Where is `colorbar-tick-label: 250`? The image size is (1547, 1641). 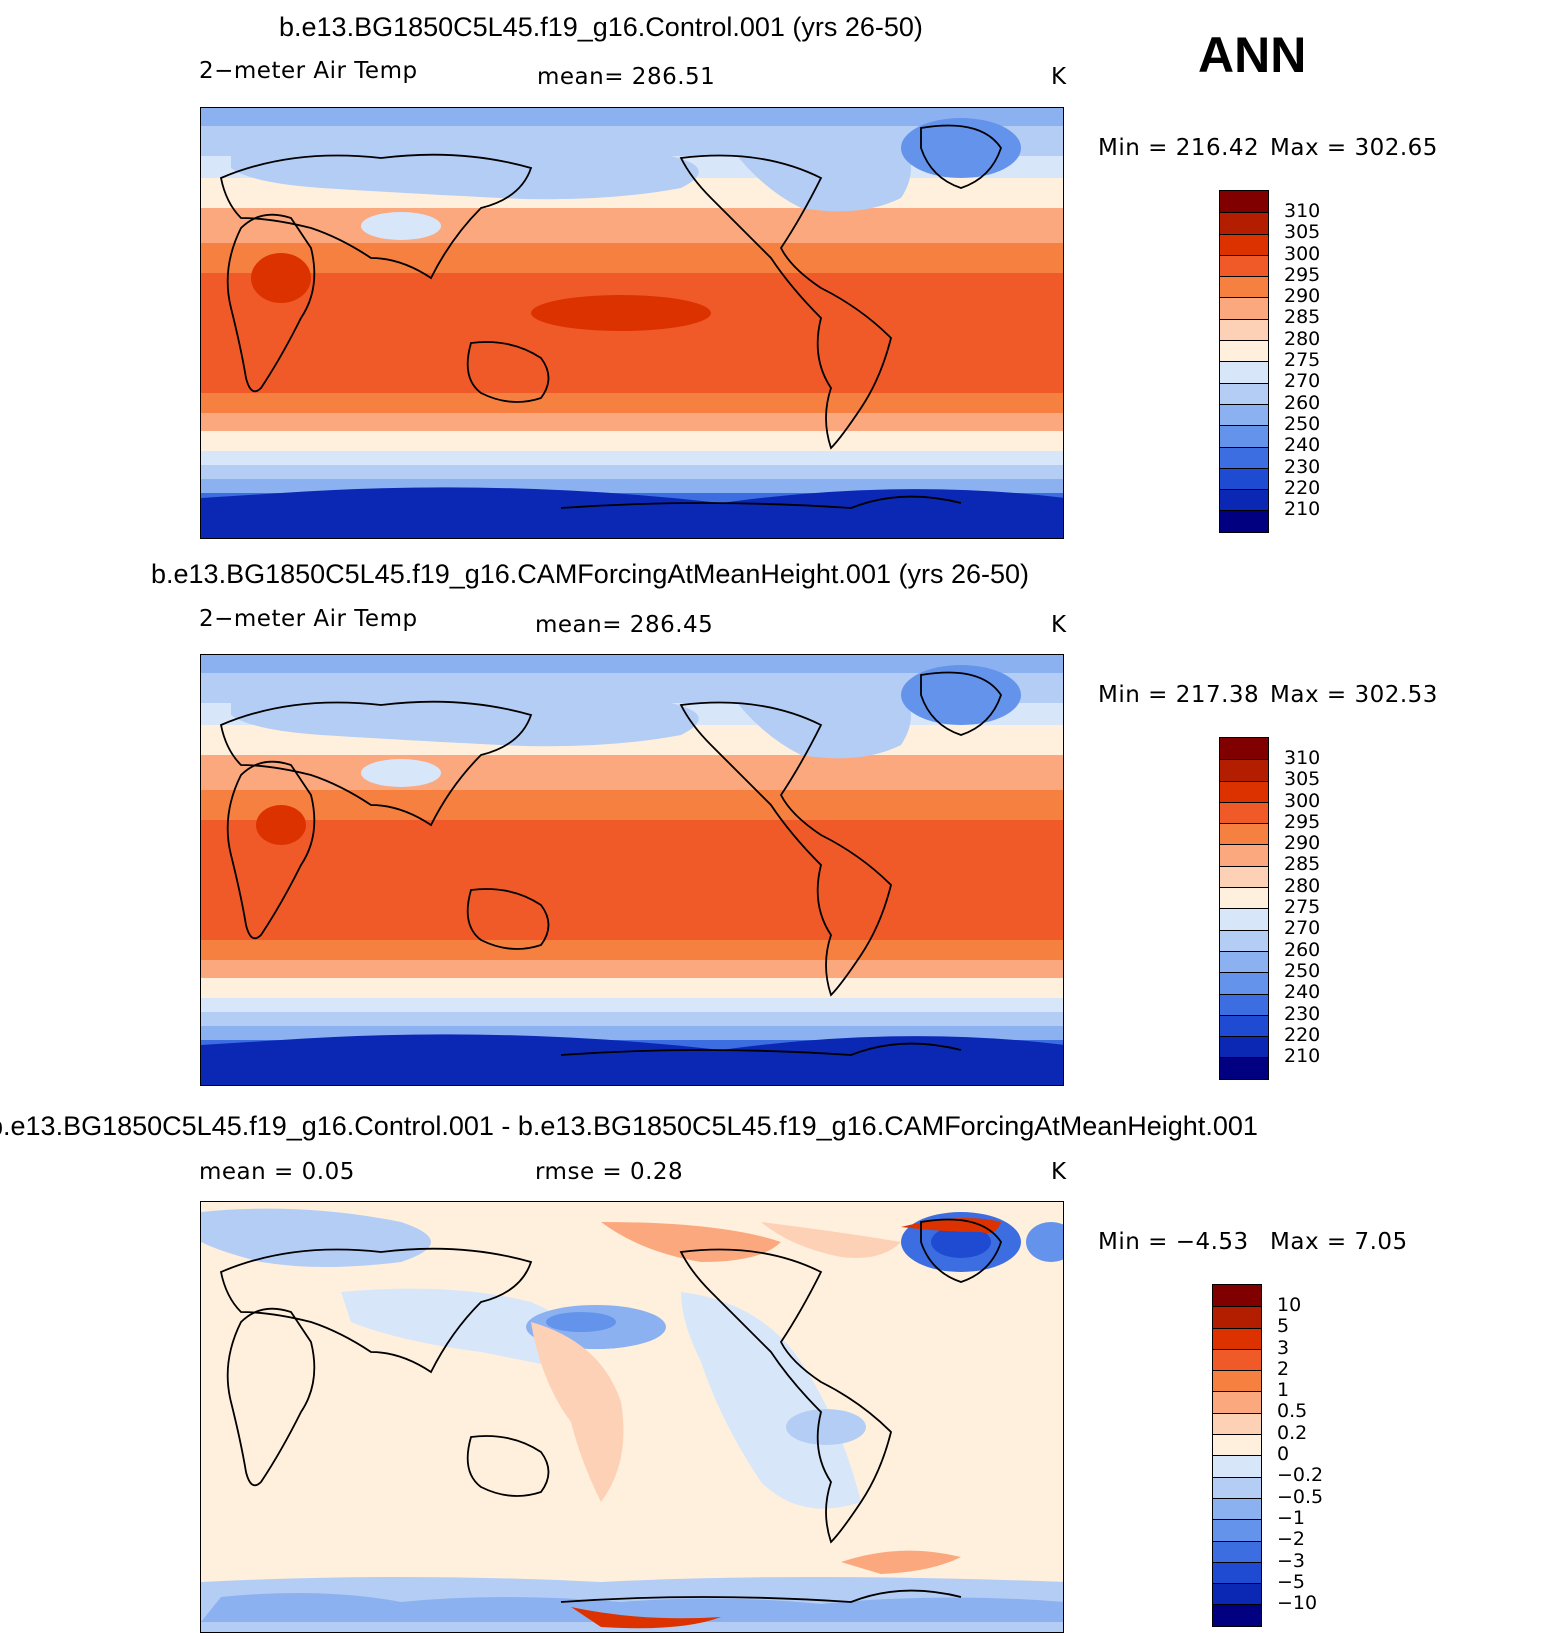
colorbar-tick-label: 250 is located at coordinates (1302, 970).